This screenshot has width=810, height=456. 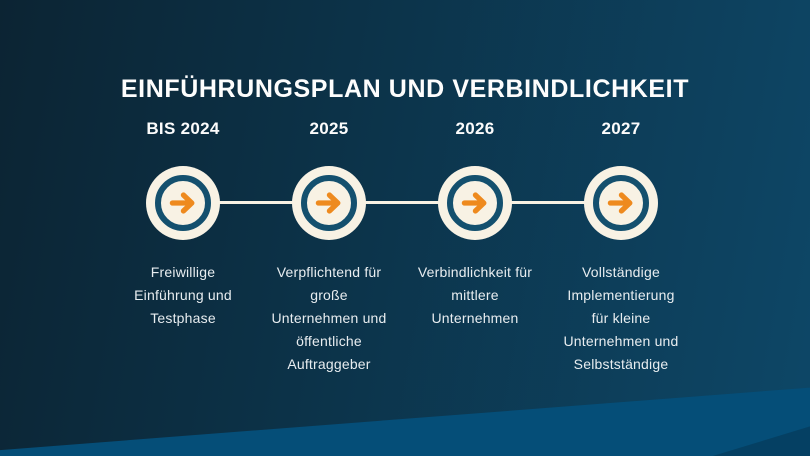 I want to click on timeline-connector-line, so click(x=402, y=202).